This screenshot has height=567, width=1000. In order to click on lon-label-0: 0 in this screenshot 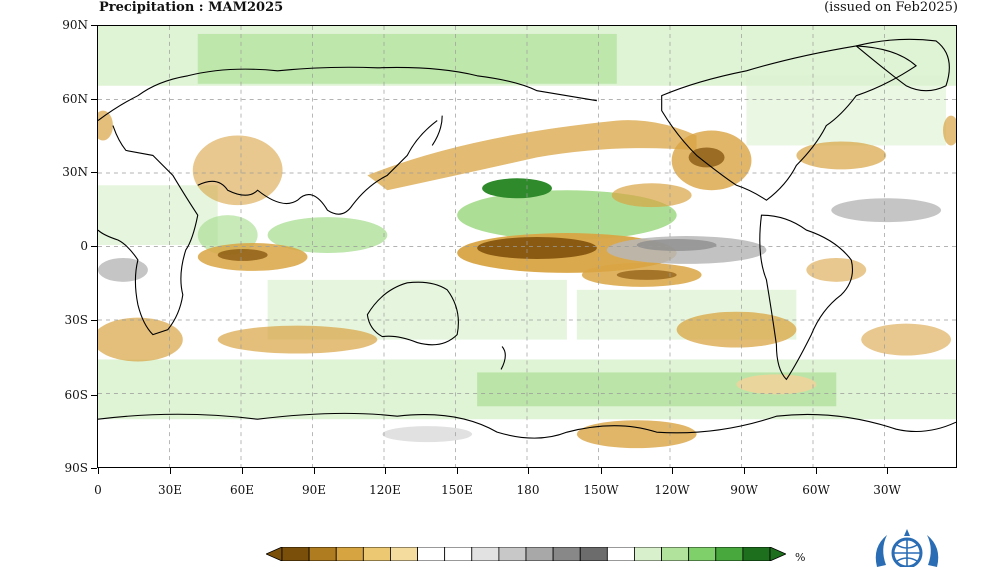, I will do `click(98, 490)`.